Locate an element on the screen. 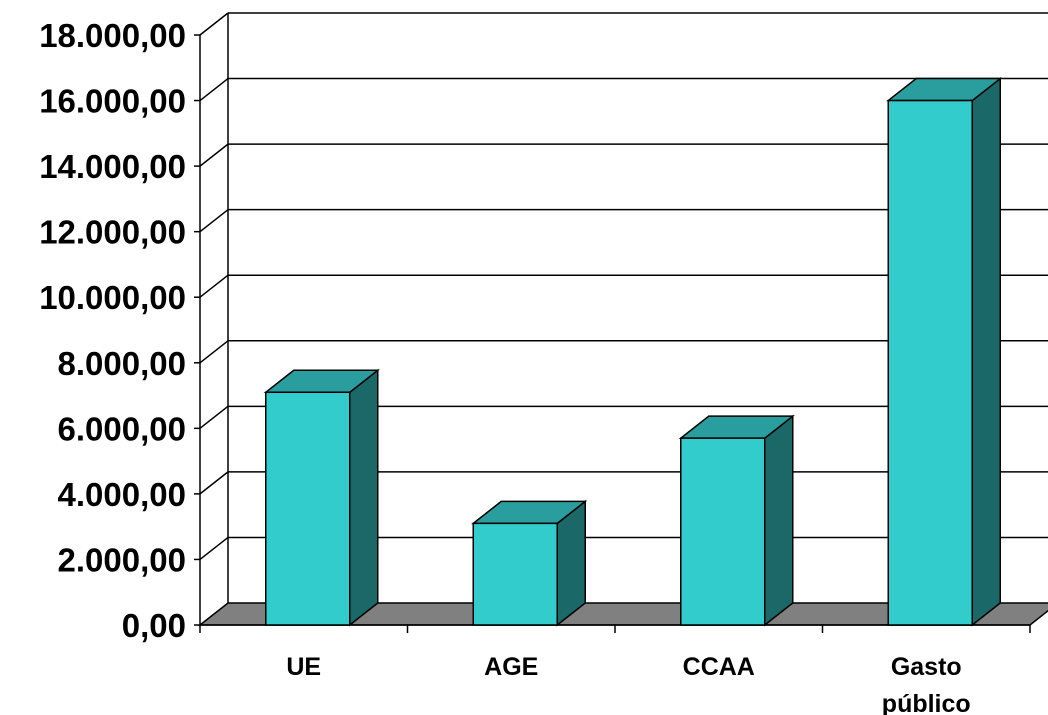  y-tick-label: 4.000,00 is located at coordinates (122, 494).